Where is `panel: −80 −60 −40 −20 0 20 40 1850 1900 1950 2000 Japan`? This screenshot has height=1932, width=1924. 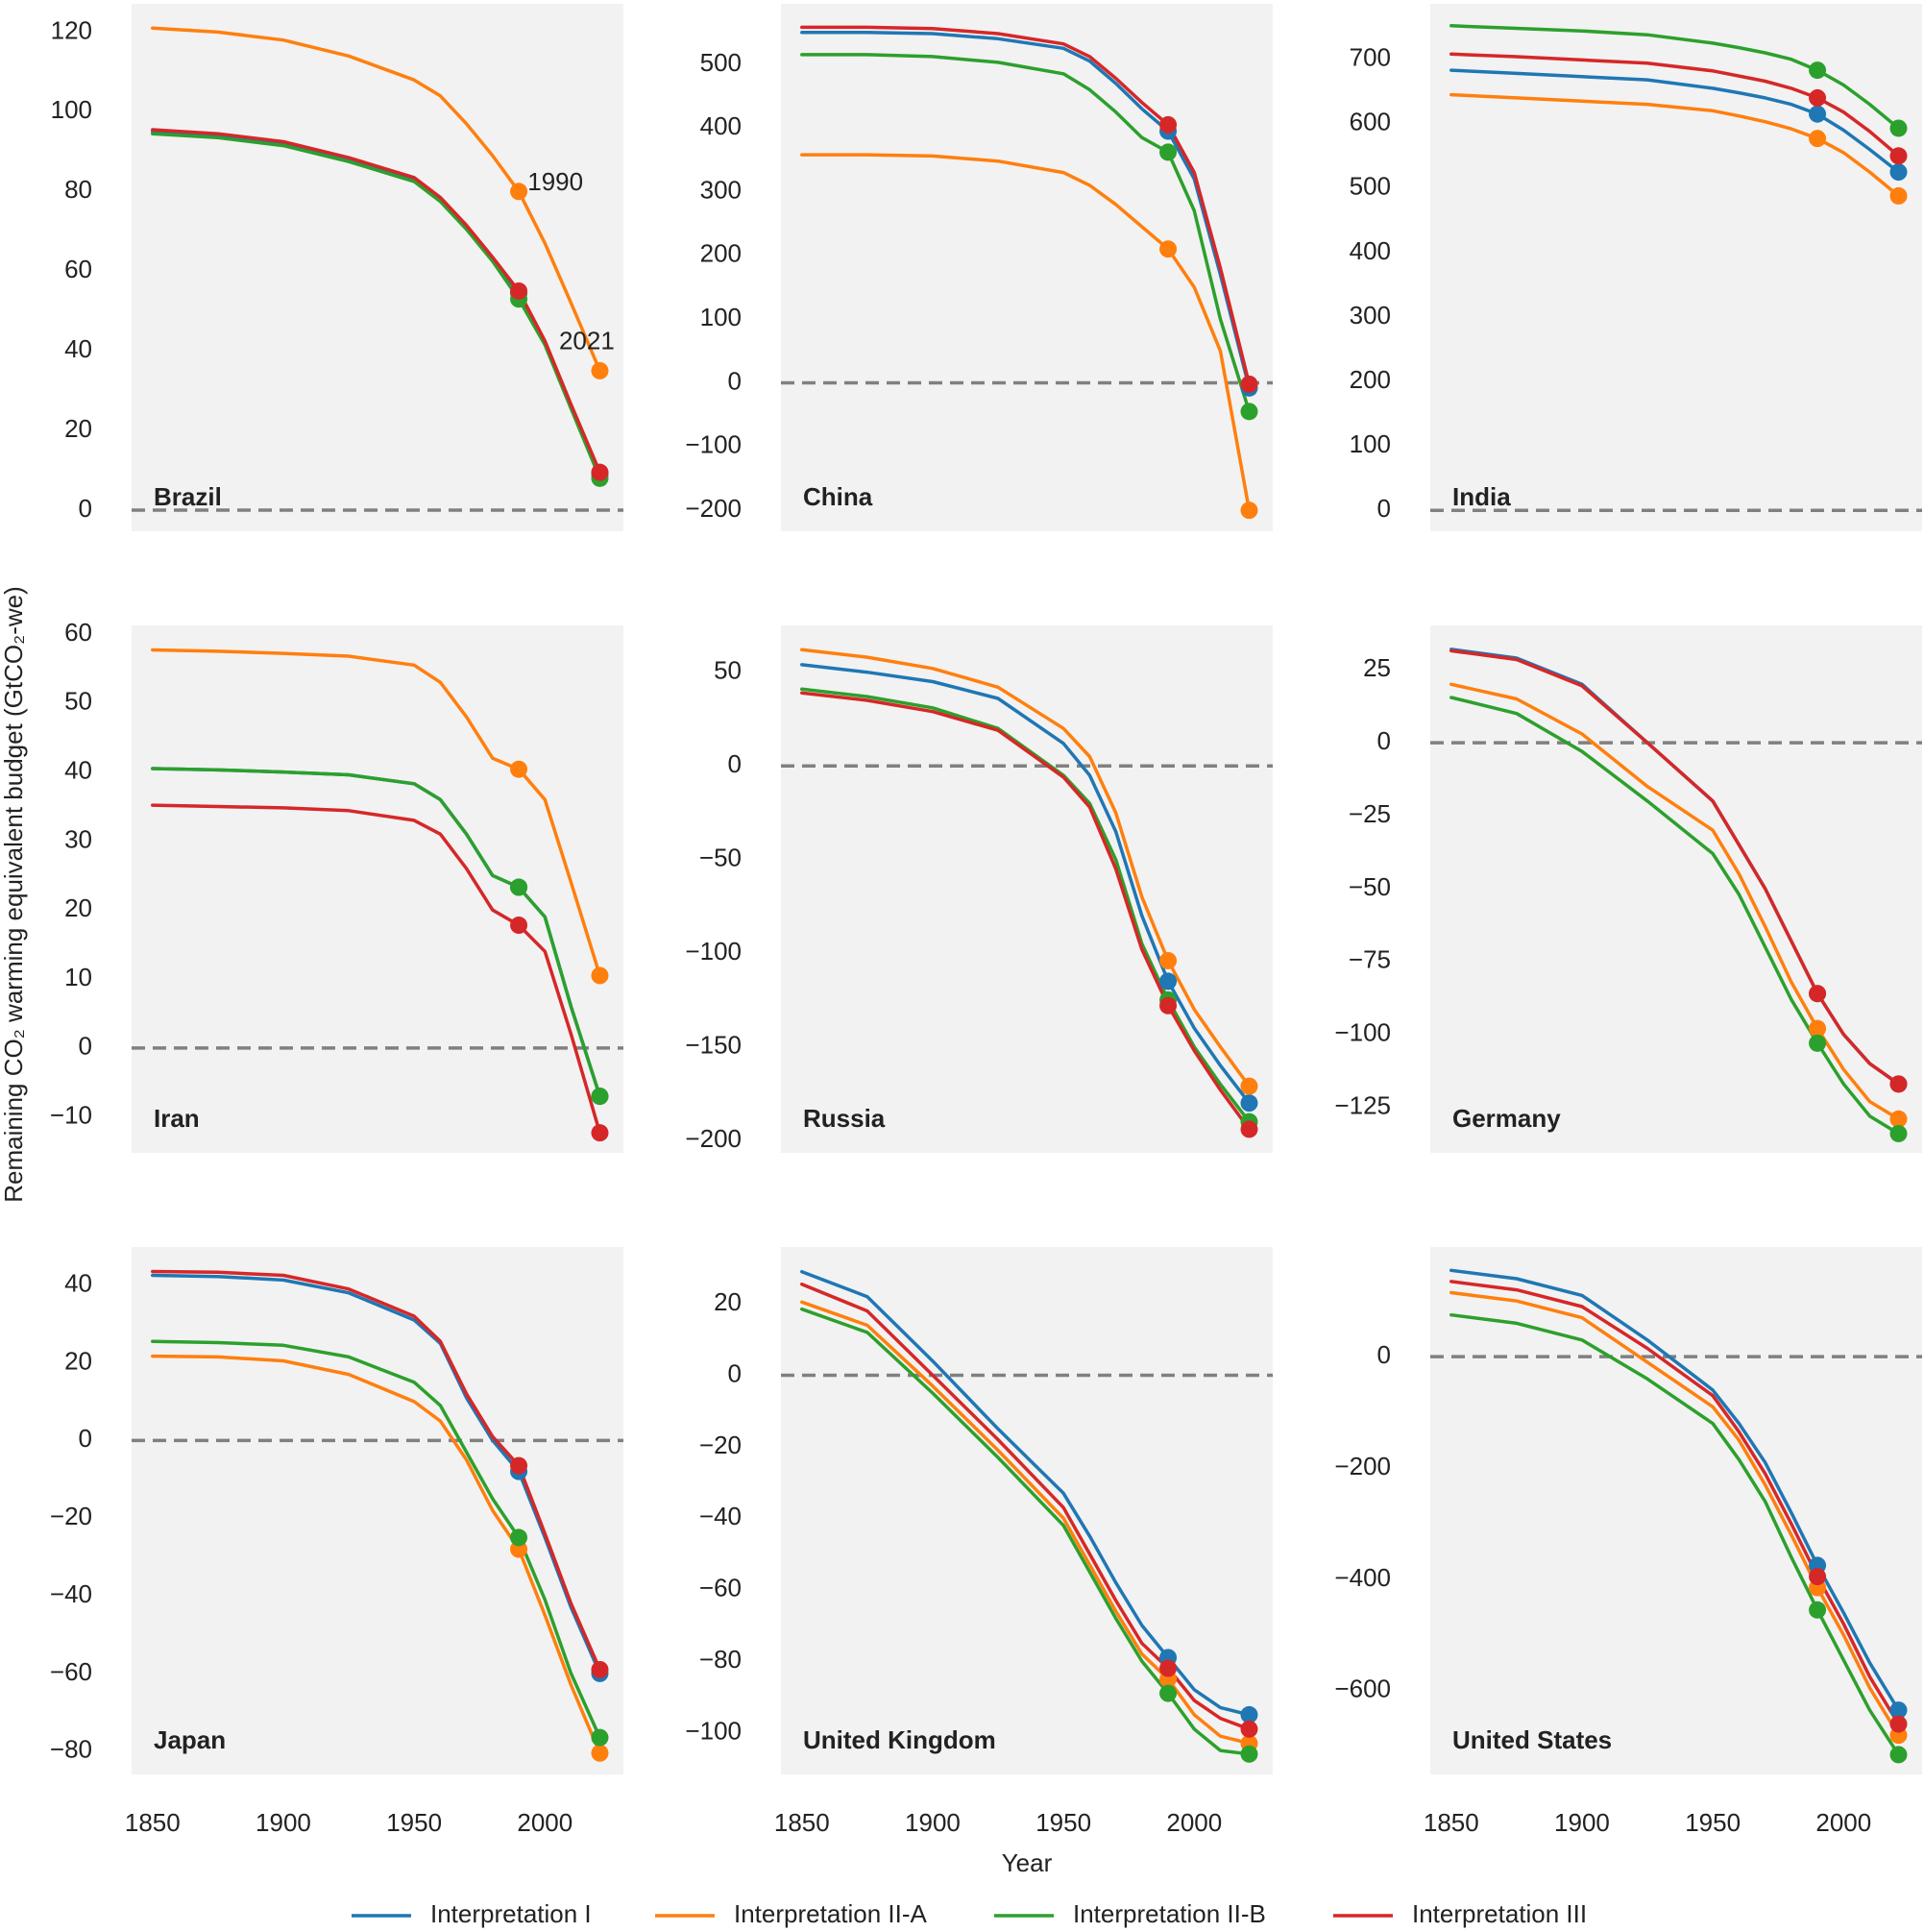 panel: −80 −60 −40 −20 0 20 40 1850 1900 1950 2000 Japan is located at coordinates (336, 1542).